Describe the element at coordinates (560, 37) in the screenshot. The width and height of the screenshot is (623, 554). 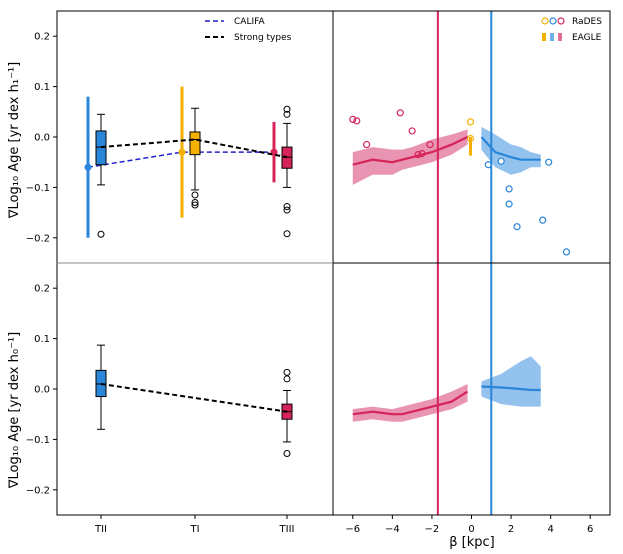
I see `legend-eagle-pink` at that location.